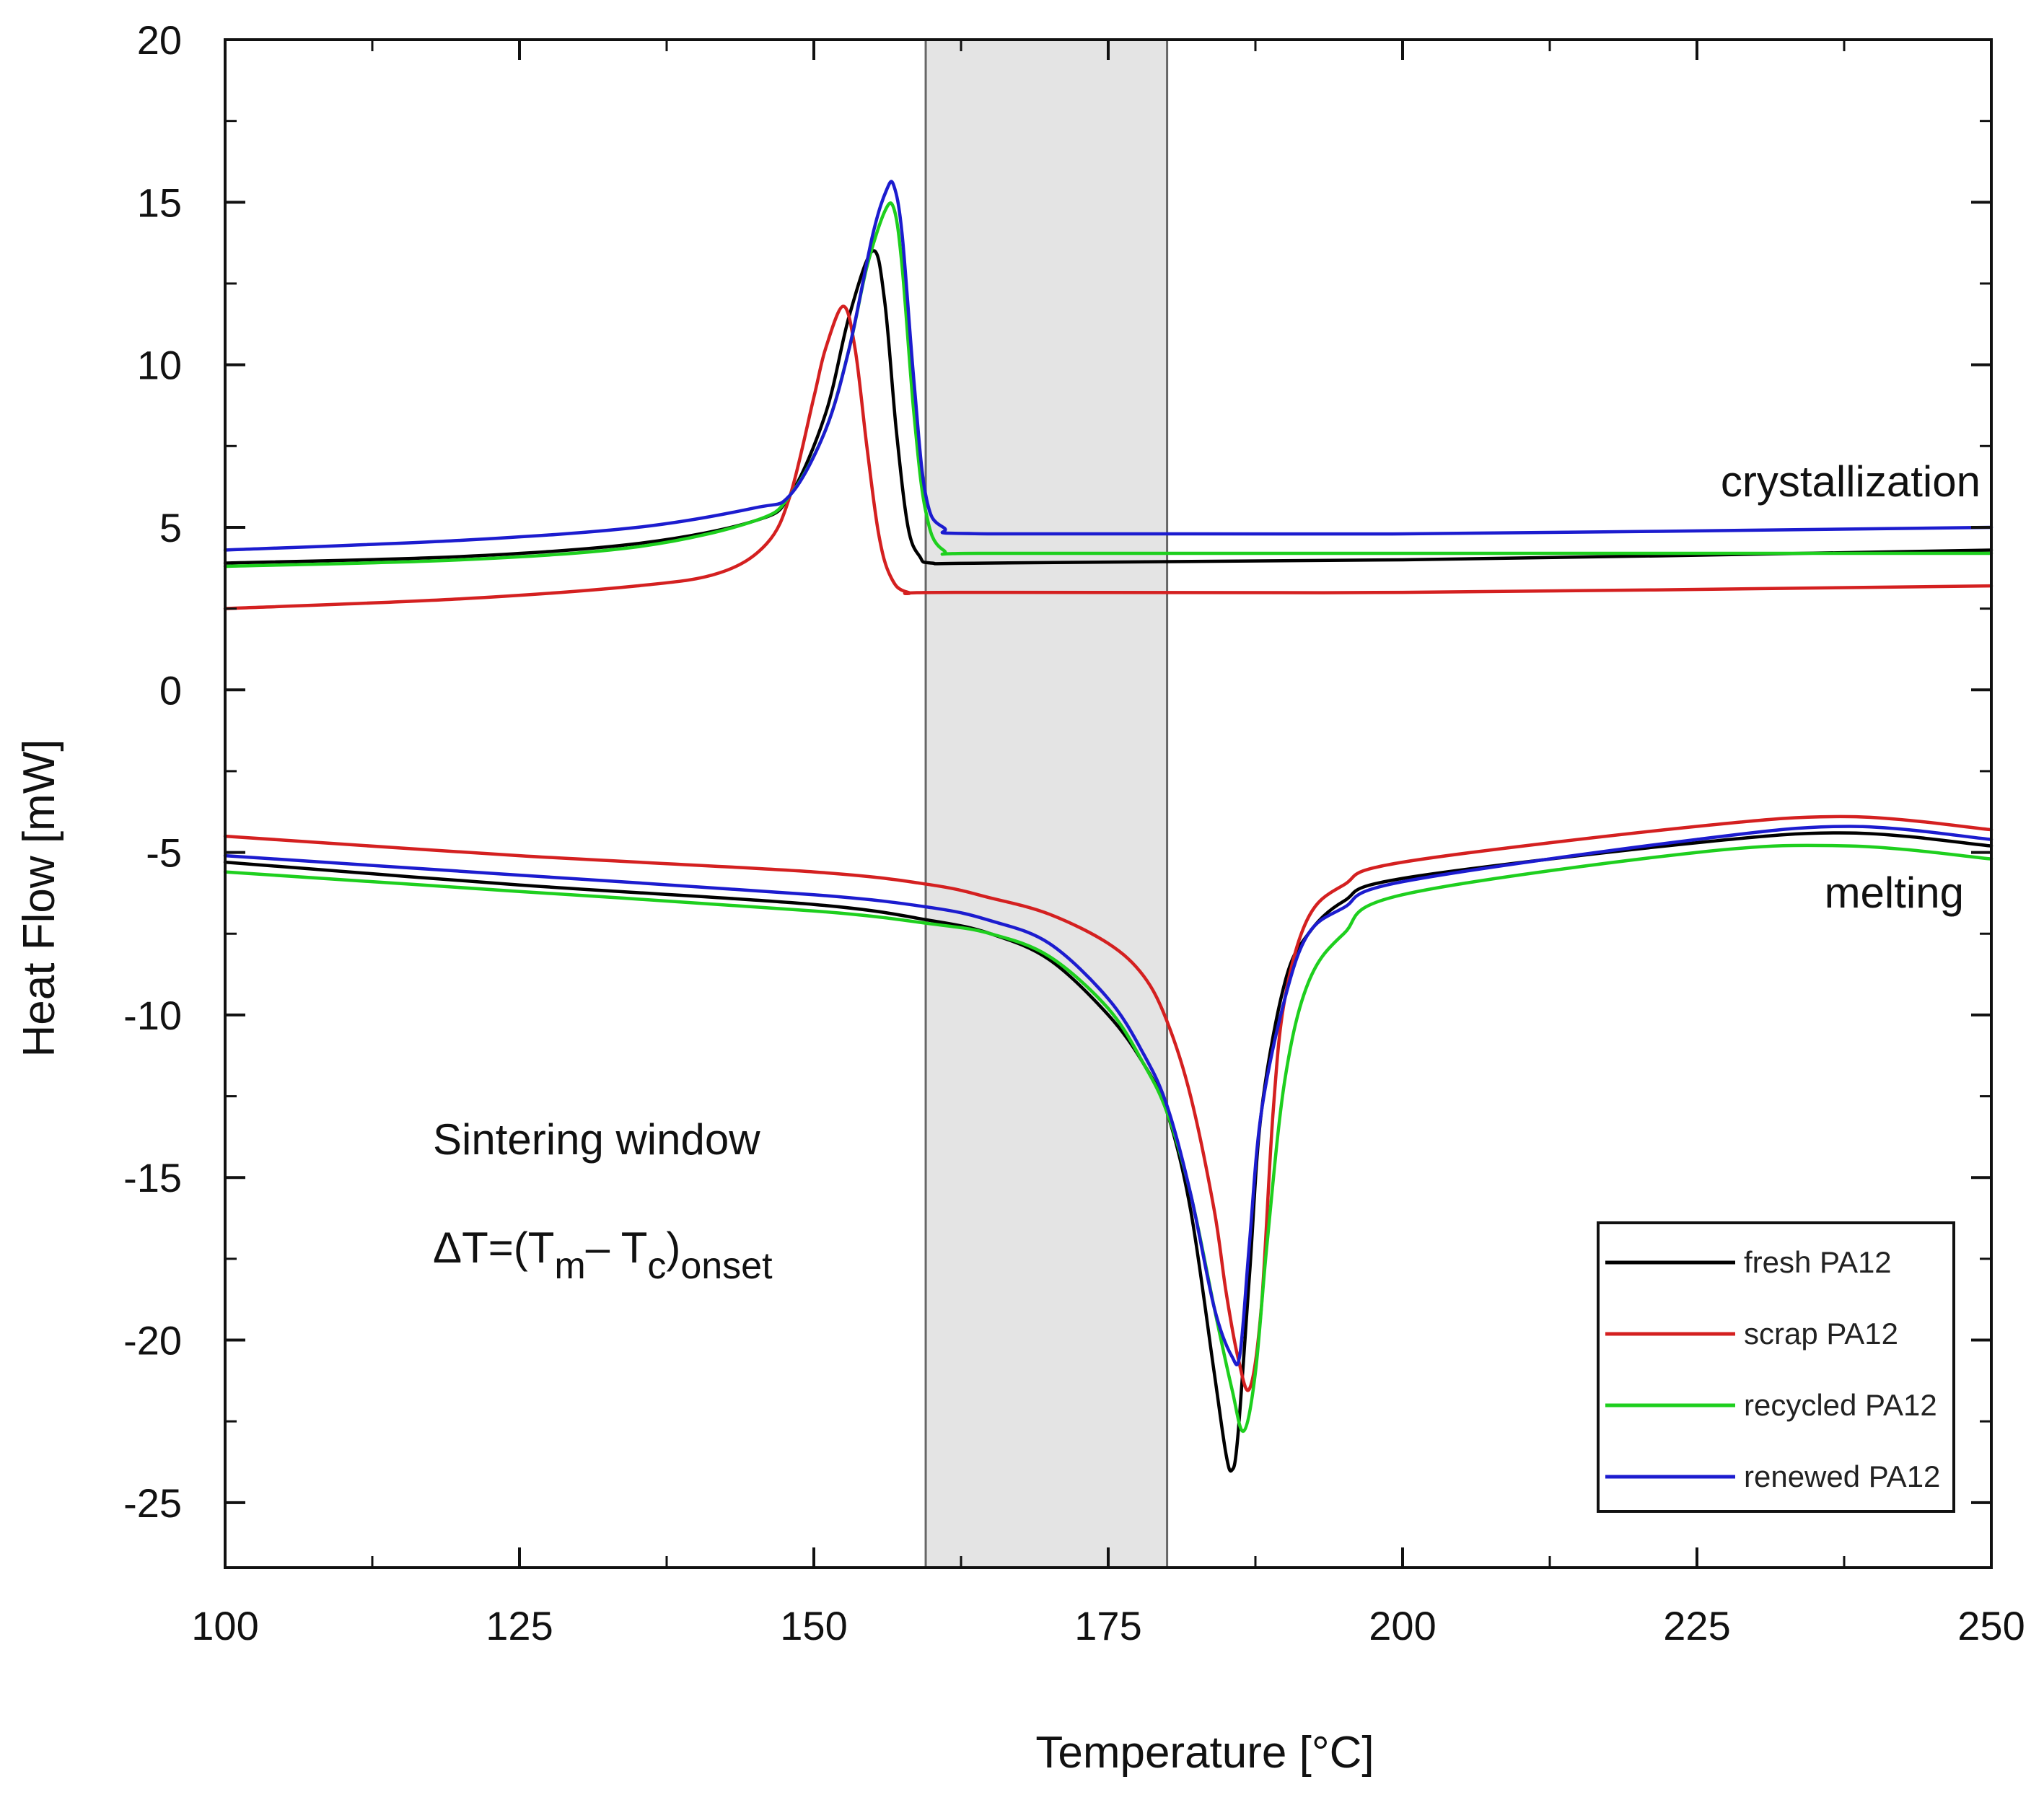  I want to click on y-tick-label: -25, so click(152, 1503).